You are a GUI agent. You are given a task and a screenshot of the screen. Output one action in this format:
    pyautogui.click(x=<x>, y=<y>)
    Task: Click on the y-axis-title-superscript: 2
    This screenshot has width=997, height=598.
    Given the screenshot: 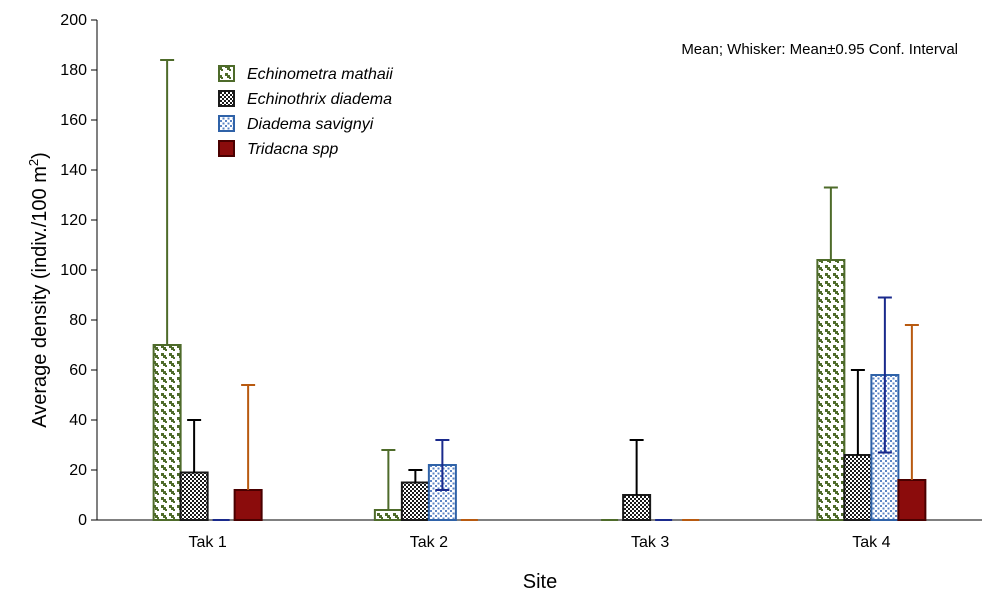 What is the action you would take?
    pyautogui.click(x=33, y=162)
    